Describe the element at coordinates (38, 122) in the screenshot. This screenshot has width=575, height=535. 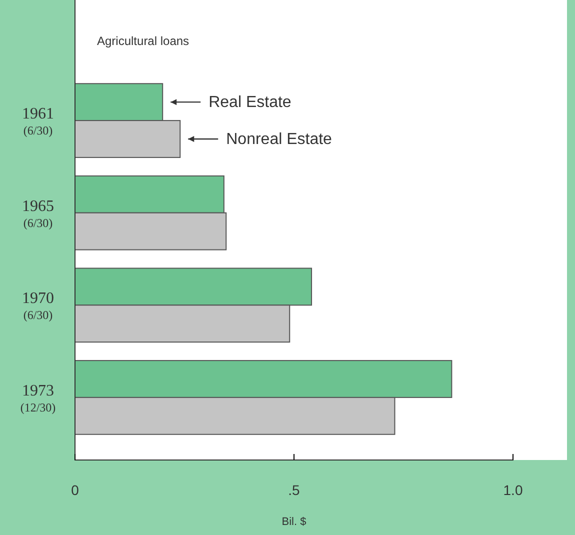
I see `y-tick-label: 1961 (6/30)` at that location.